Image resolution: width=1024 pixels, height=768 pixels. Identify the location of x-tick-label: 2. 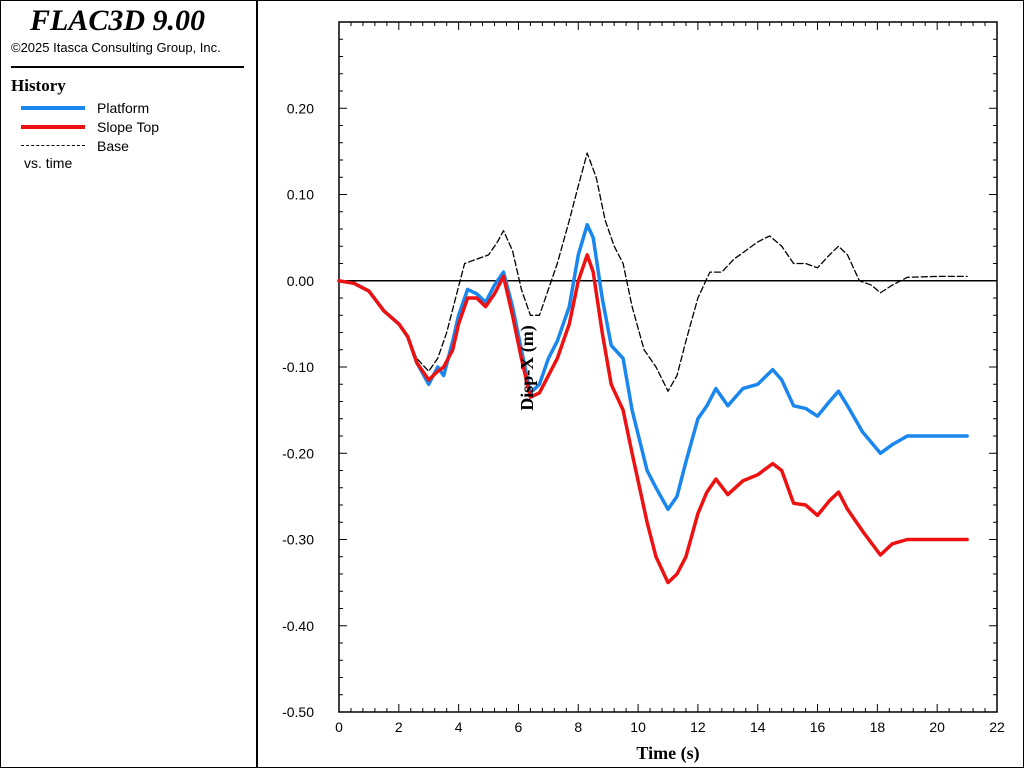
(399, 727).